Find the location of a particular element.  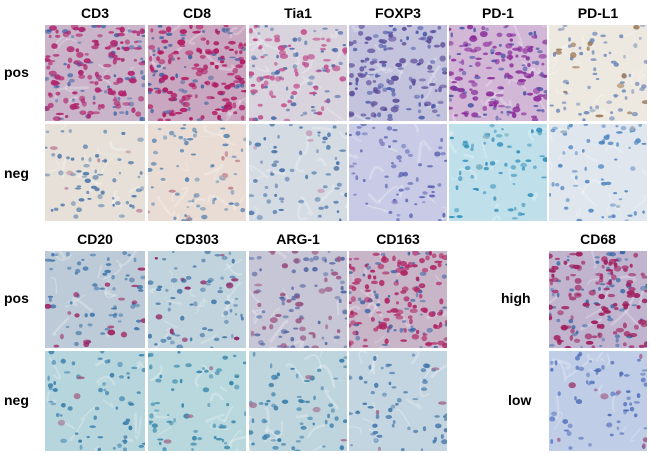

row-label-neg-top: neg is located at coordinates (16, 173).